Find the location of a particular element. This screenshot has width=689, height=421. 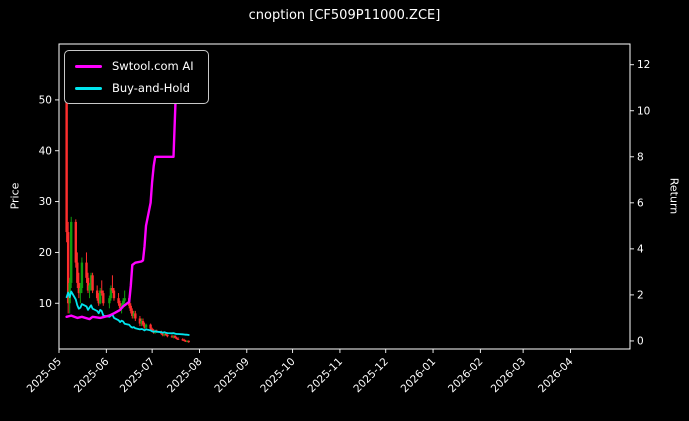

x-tick-label: 2025-09 is located at coordinates (232, 376).